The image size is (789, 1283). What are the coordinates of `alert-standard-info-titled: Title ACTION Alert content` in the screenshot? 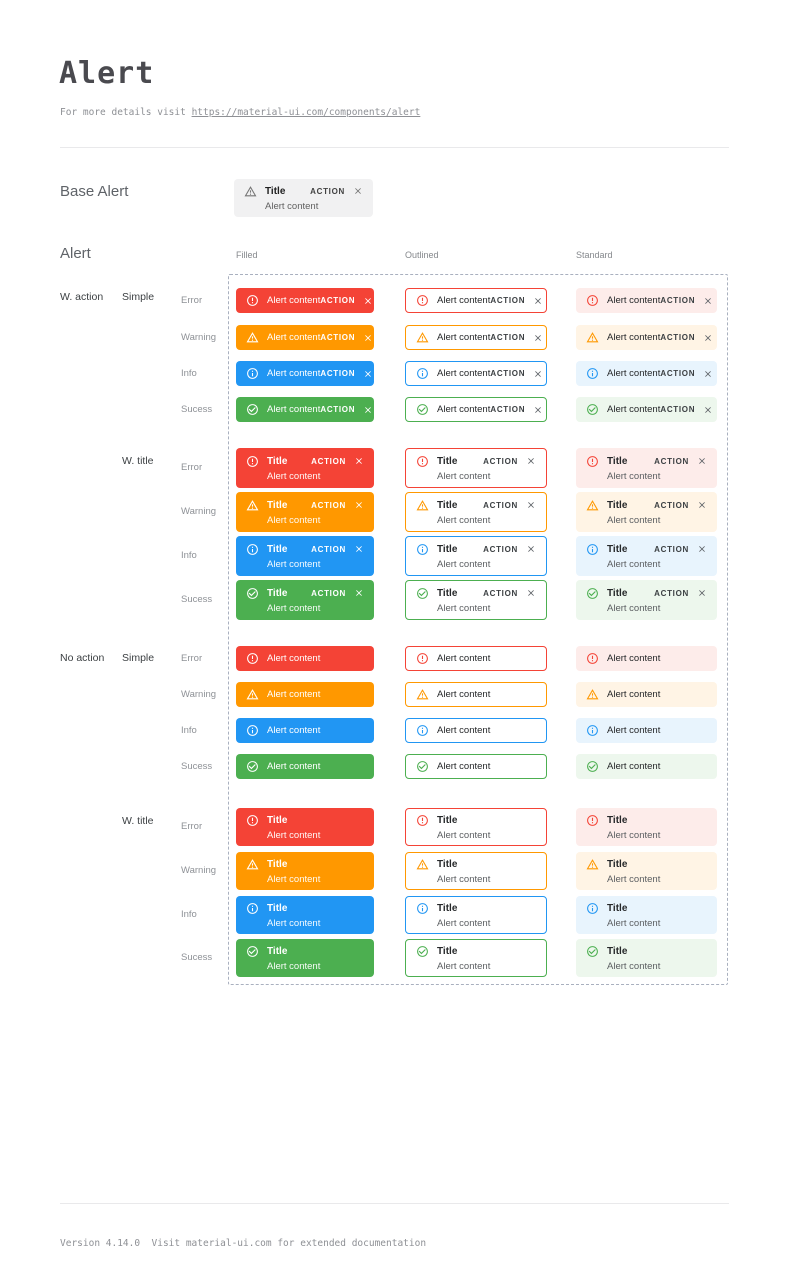 It's located at (646, 556).